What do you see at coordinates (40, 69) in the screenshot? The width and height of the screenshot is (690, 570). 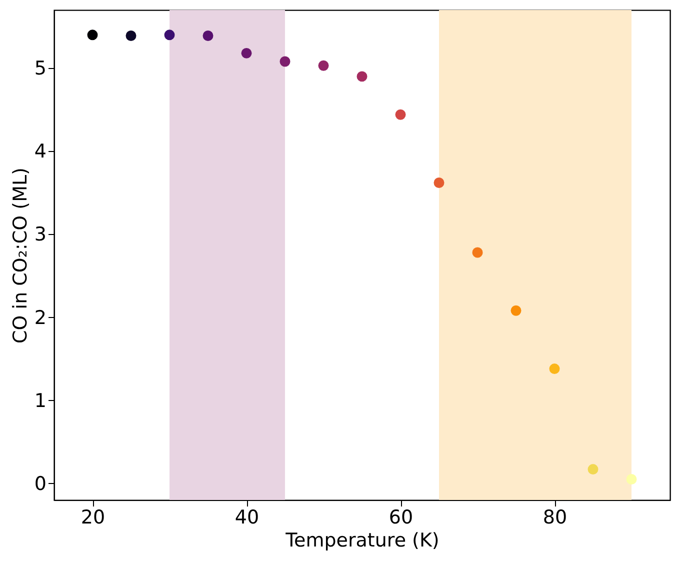 I see `y-tick-label: 5` at bounding box center [40, 69].